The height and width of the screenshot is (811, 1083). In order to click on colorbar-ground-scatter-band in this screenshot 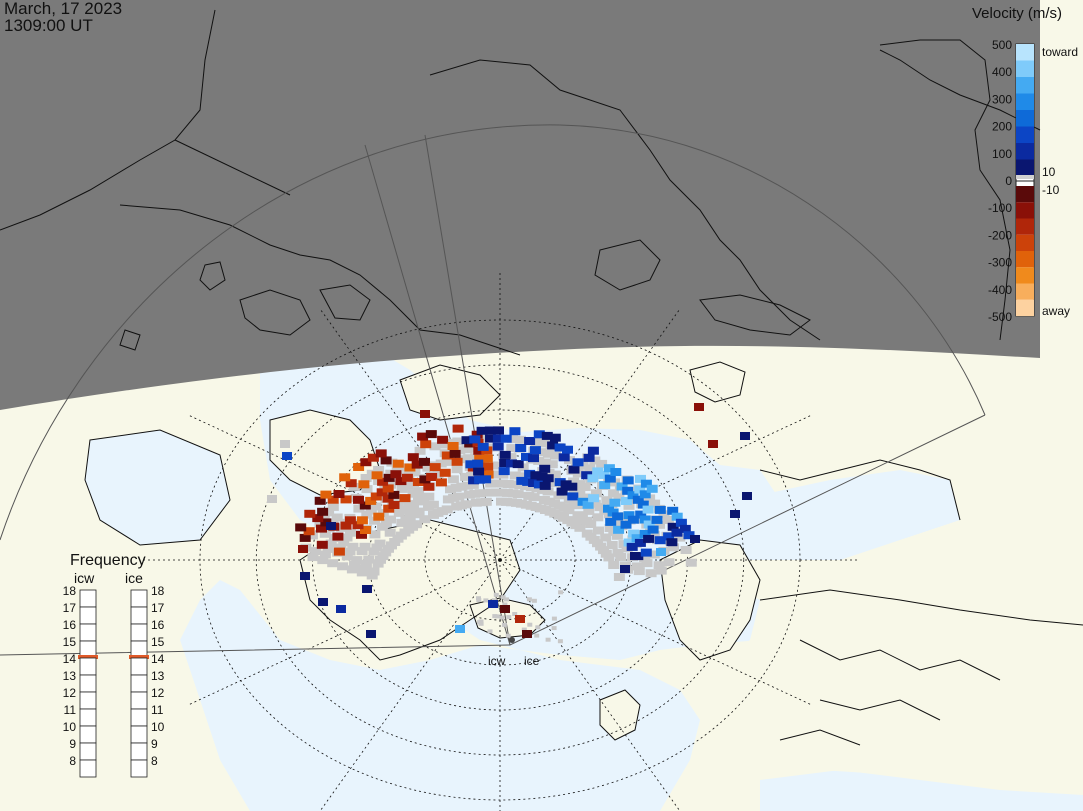, I will do `click(1025, 177)`.